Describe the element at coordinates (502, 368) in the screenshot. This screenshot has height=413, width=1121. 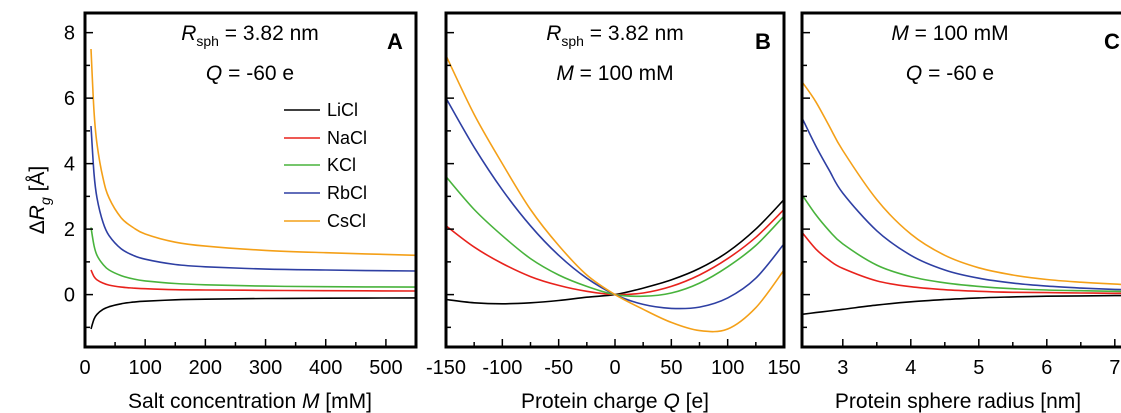
I see `panel-b-x-tick-label: -100` at that location.